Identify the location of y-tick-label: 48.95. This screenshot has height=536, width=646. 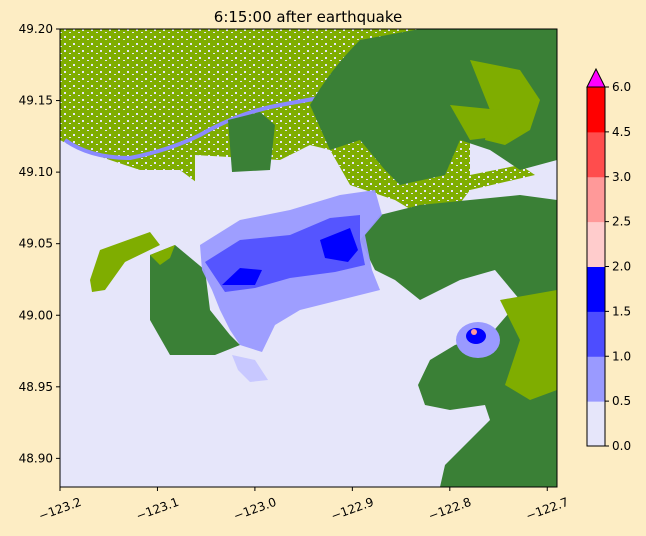
(36, 387).